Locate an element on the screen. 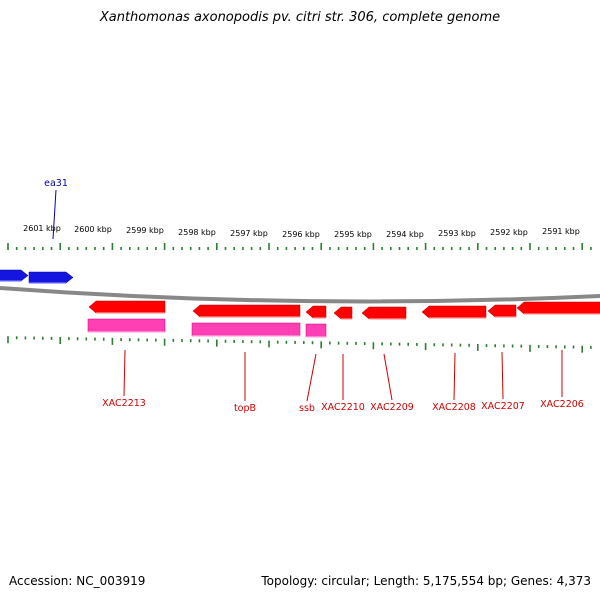 Image resolution: width=600 pixels, height=600 pixels. scale-label: 2601 kbp is located at coordinates (42, 228).